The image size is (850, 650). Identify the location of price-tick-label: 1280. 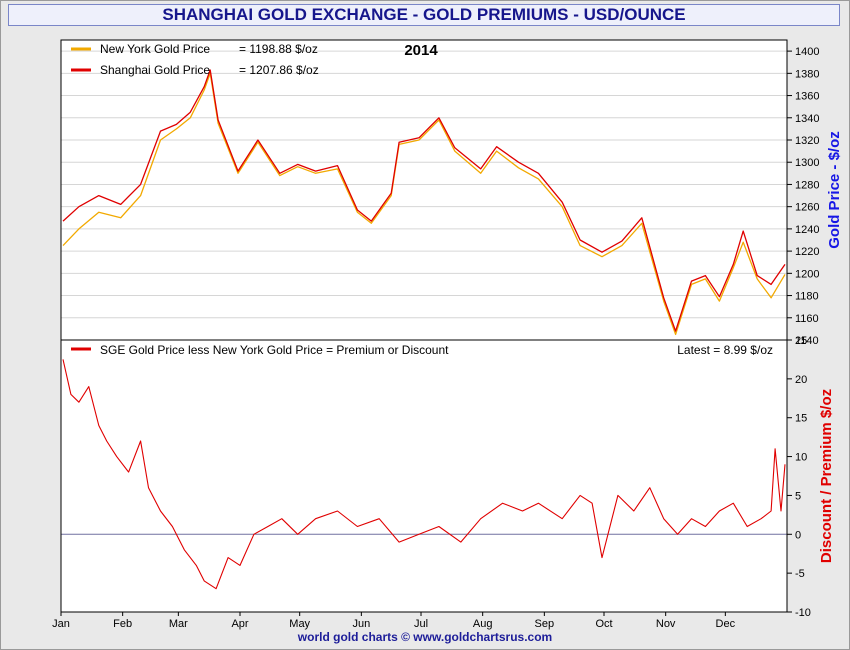
(807, 185).